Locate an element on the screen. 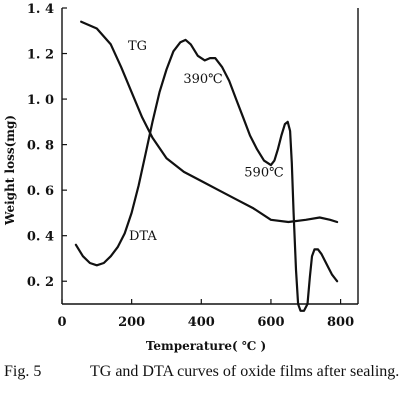  y-tick-label: 1. 4 is located at coordinates (40, 9).